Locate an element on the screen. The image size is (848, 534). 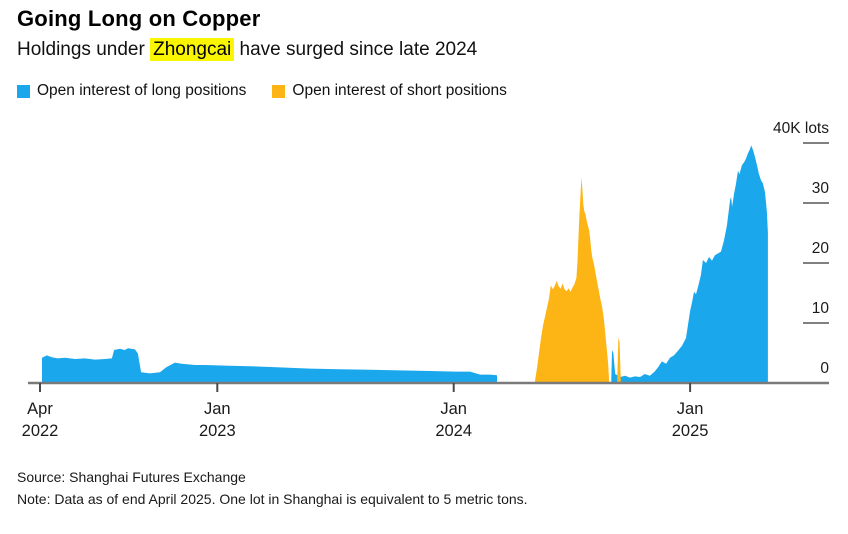
long-positions-swatch-icon is located at coordinates (23, 91).